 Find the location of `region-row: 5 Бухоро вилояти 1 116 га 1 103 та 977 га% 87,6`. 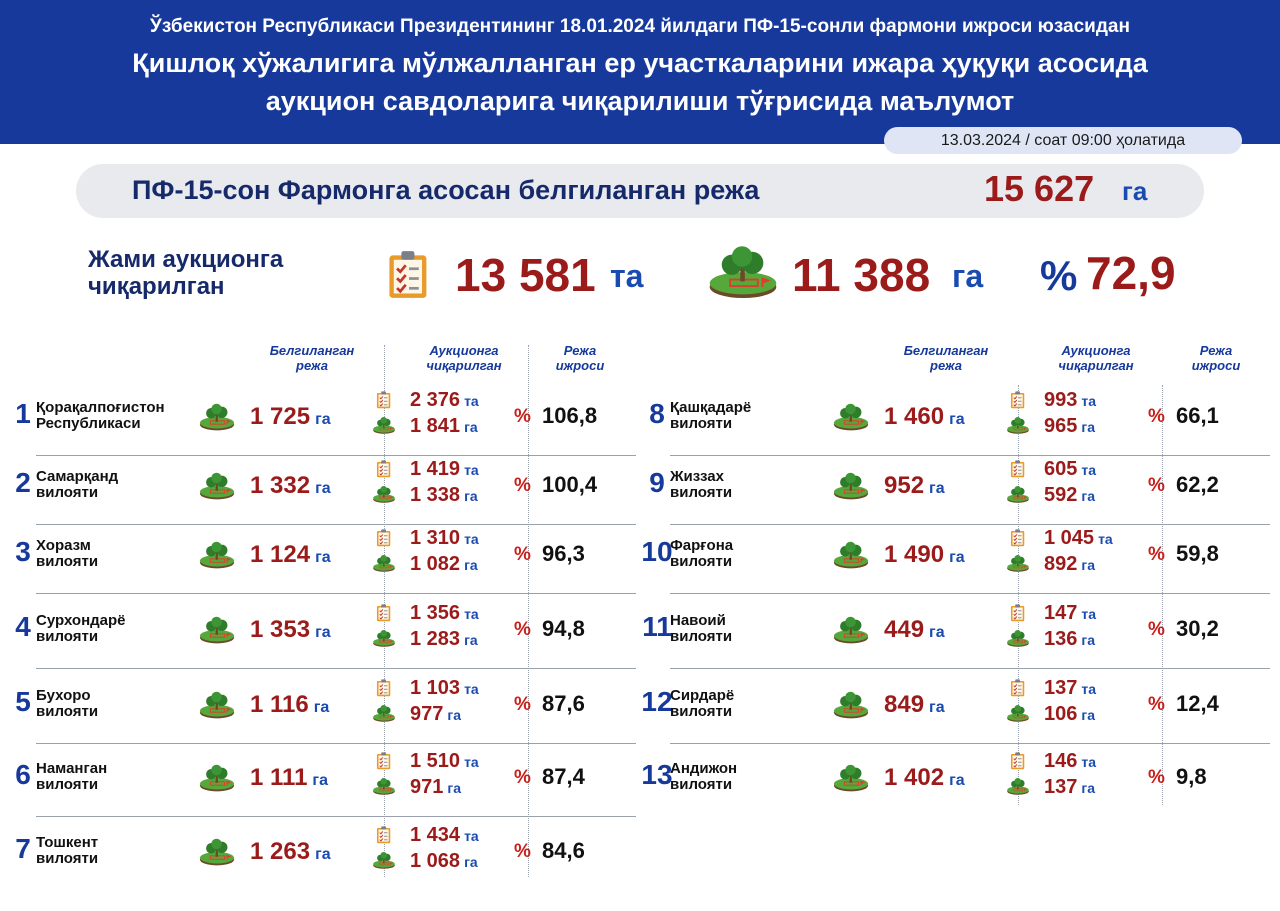

region-row: 5 Бухоро вилояти 1 116 га 1 103 та 977 га% 87,6 is located at coordinates (326, 707).